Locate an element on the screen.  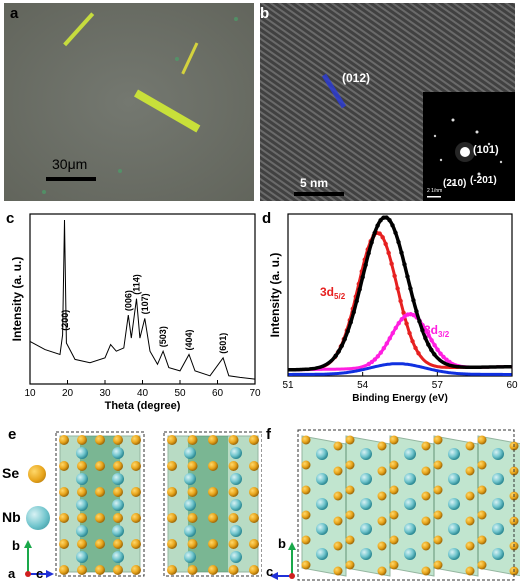
unit-cell-f is located at coordinates (406, 505).